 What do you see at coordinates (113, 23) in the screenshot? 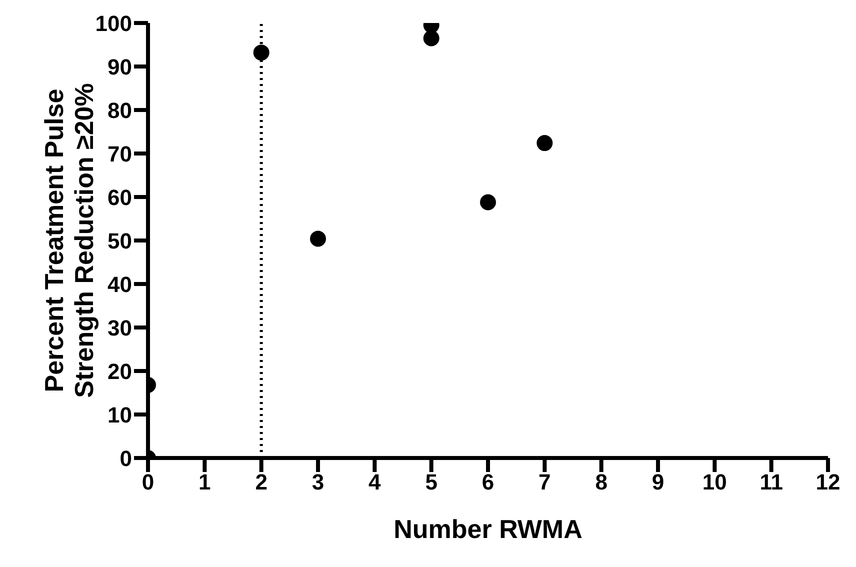
I see `y-tick-label: 100` at bounding box center [113, 23].